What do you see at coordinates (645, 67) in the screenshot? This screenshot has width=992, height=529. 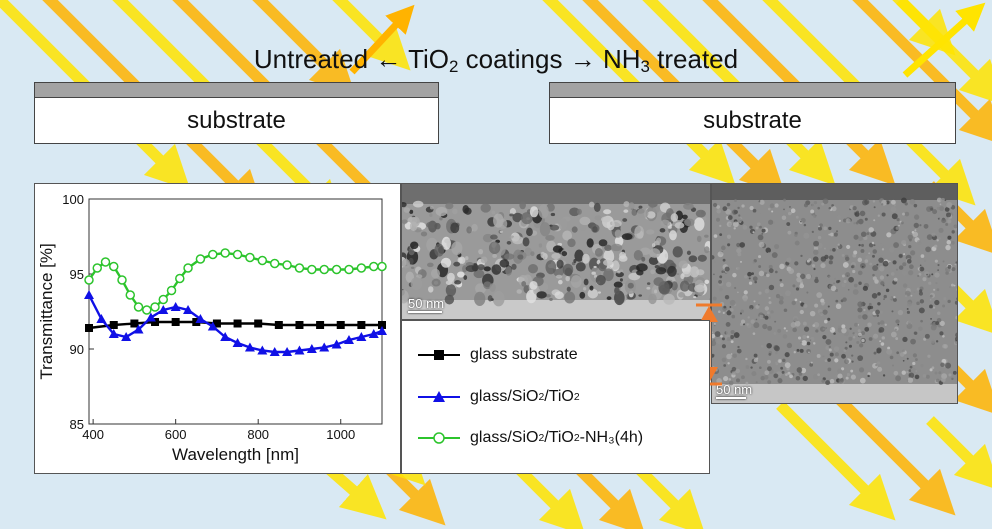 I see `headline-nh-sub: 3` at bounding box center [645, 67].